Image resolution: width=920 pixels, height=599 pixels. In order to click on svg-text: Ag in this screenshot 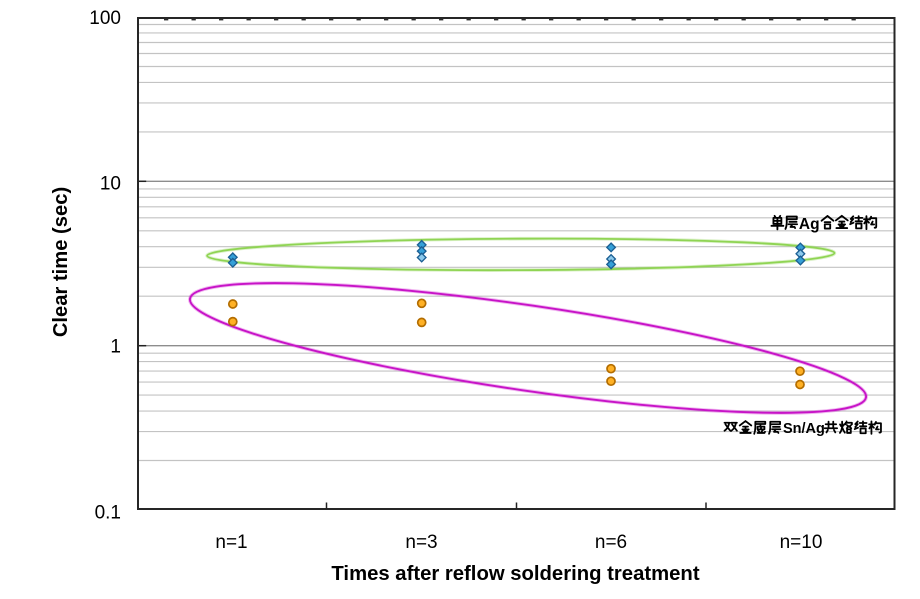, I will do `click(809, 224)`.